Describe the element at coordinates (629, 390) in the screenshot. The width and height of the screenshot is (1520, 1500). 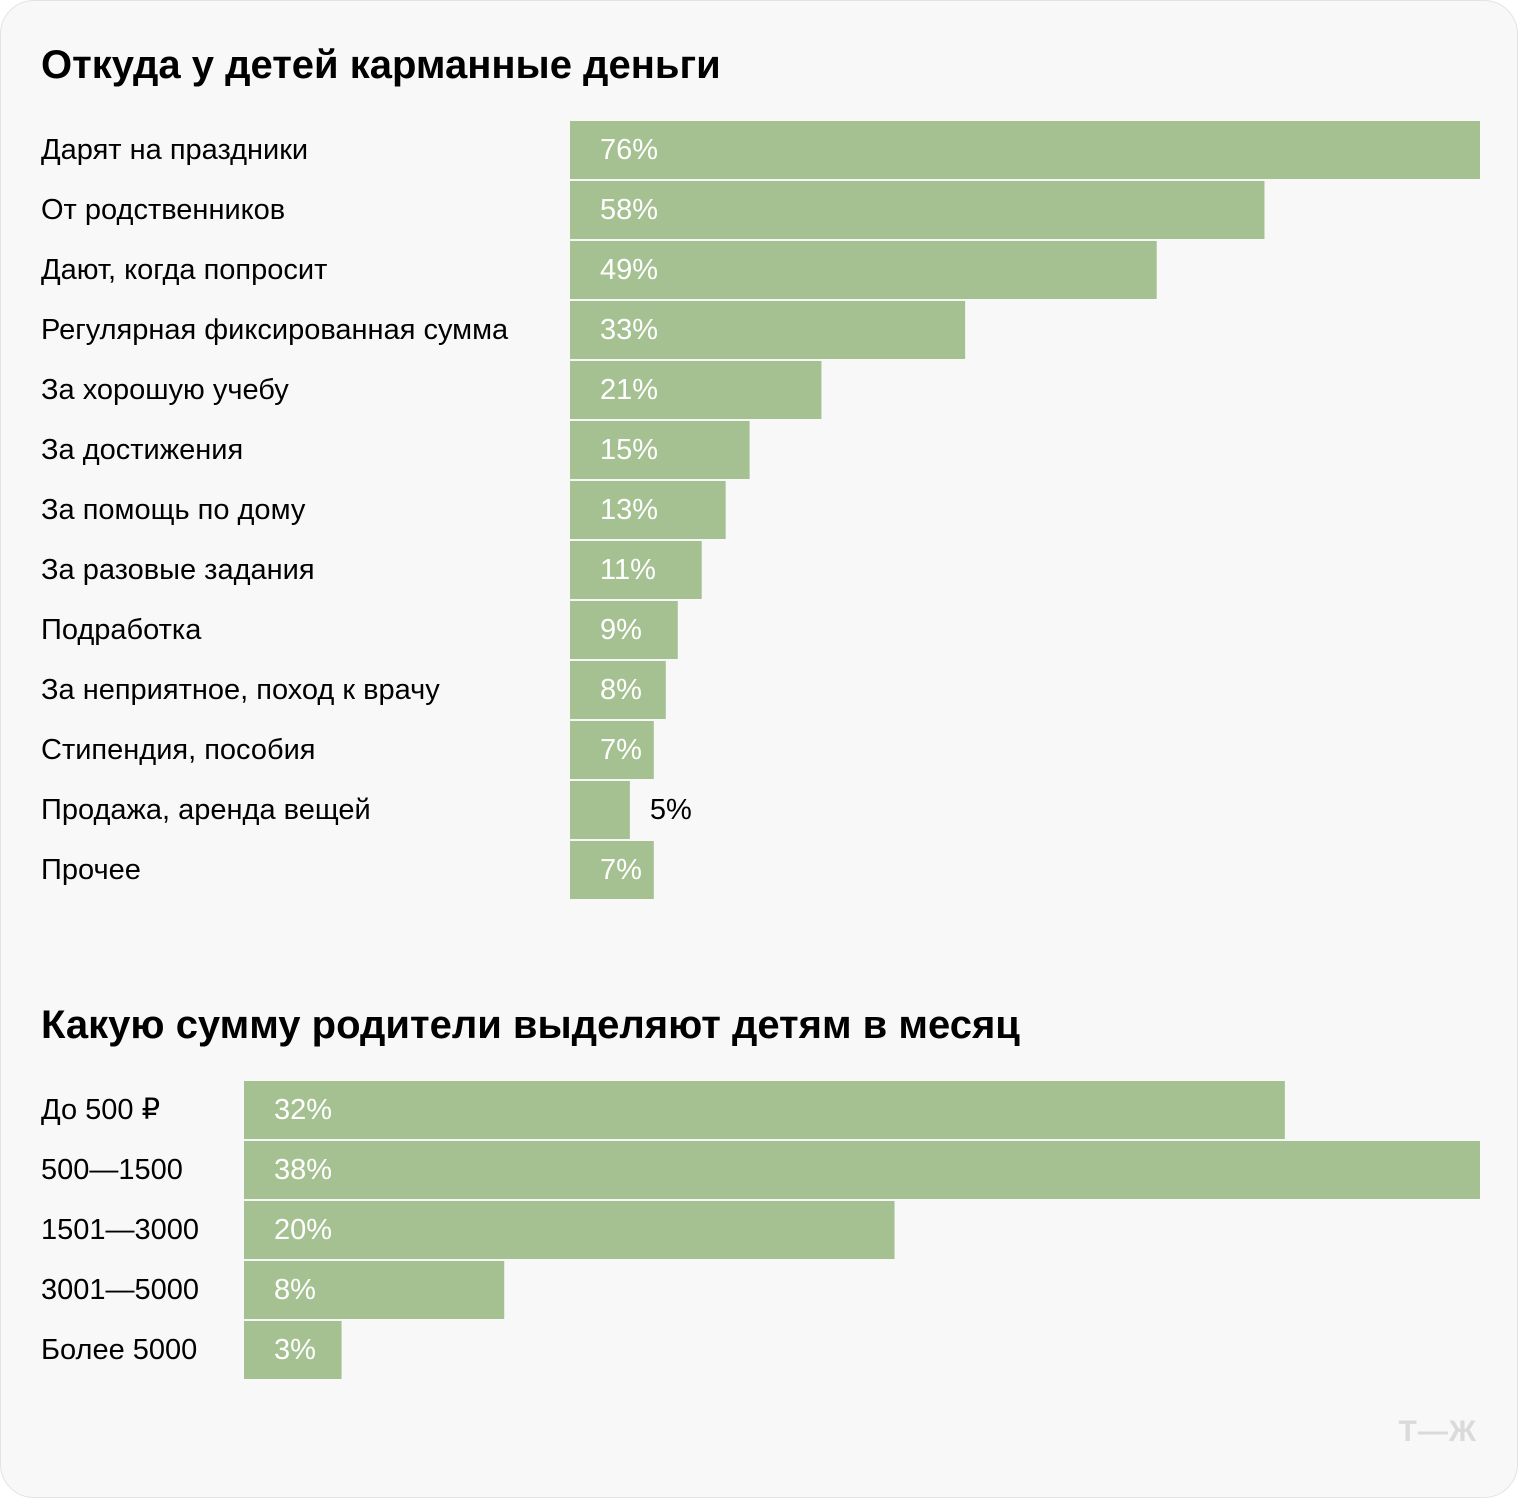
I see `value-label: 21%` at that location.